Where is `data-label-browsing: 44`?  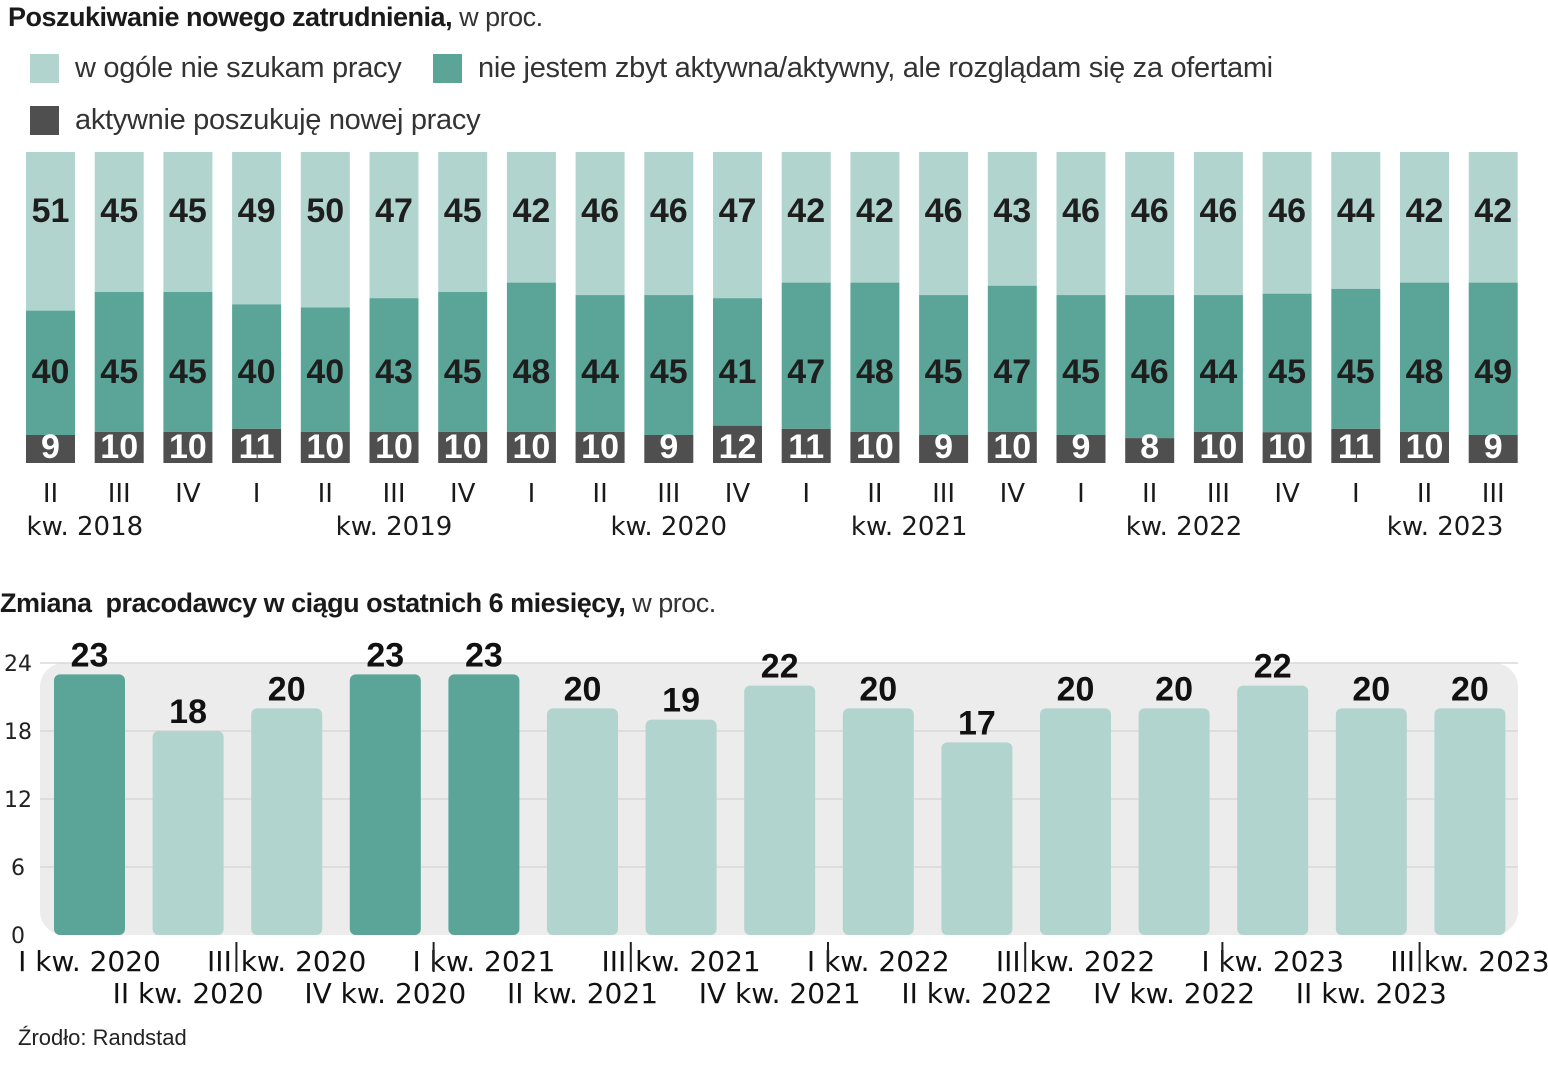
data-label-browsing: 44 is located at coordinates (1218, 372).